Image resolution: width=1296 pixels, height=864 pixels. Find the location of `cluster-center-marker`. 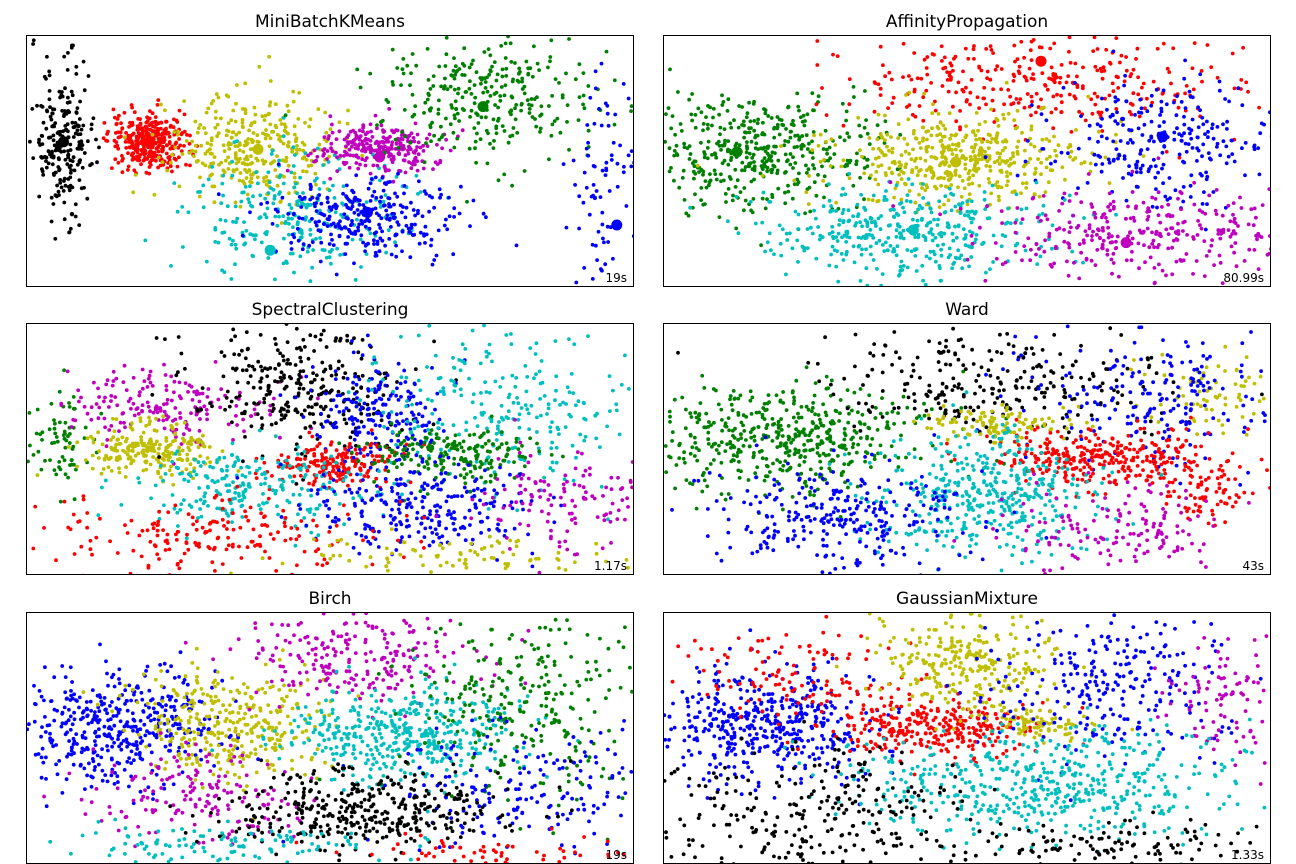

cluster-center-marker is located at coordinates (913, 230).